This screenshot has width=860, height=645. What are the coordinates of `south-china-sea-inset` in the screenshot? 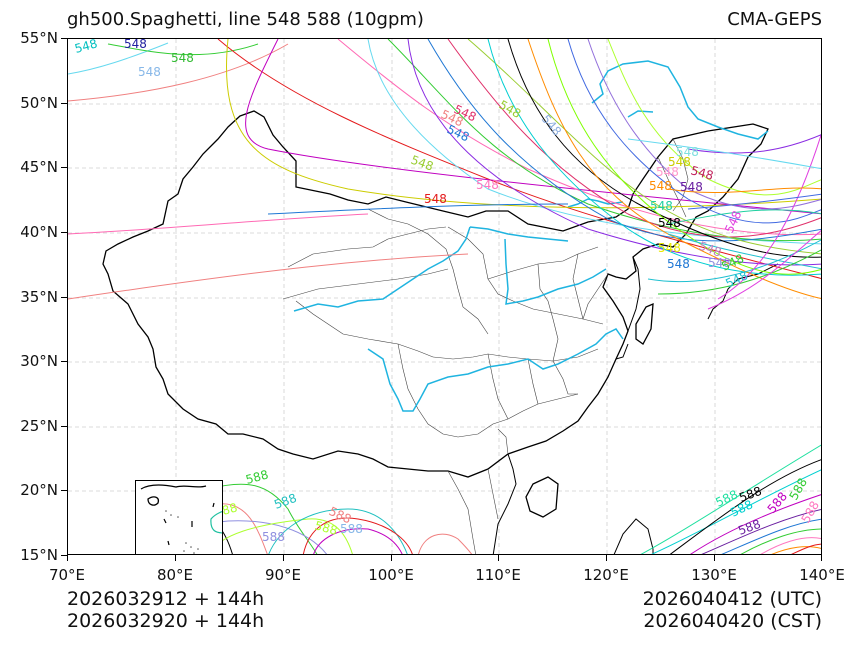 It's located at (179, 517).